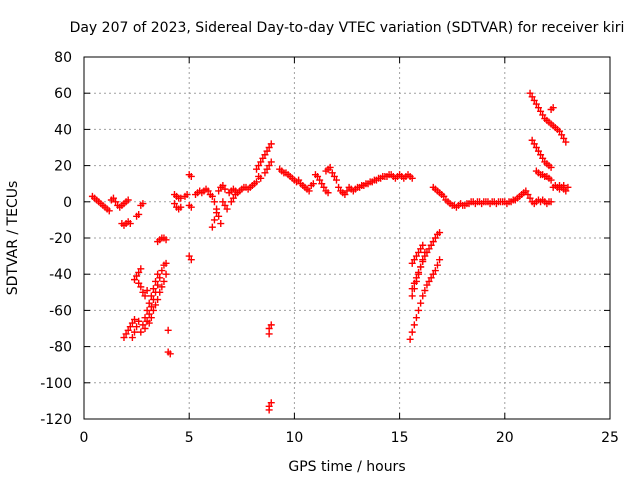 Image resolution: width=640 pixels, height=480 pixels. What do you see at coordinates (84, 438) in the screenshot?
I see `x-tick-label: 0` at bounding box center [84, 438].